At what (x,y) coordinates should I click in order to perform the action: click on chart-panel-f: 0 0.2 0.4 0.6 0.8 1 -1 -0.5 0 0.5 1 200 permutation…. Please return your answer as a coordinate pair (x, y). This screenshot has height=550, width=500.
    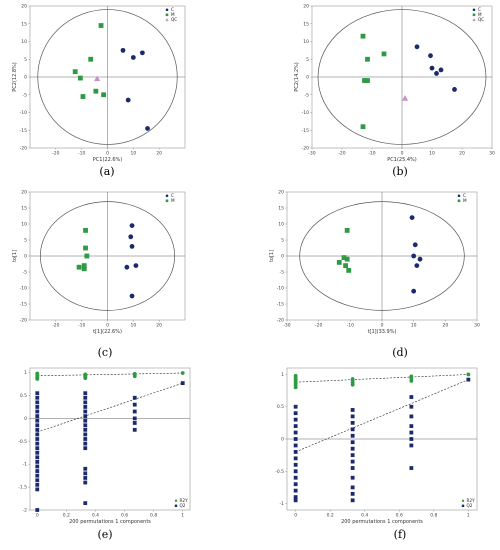
    Looking at the image, I should click on (376, 454).